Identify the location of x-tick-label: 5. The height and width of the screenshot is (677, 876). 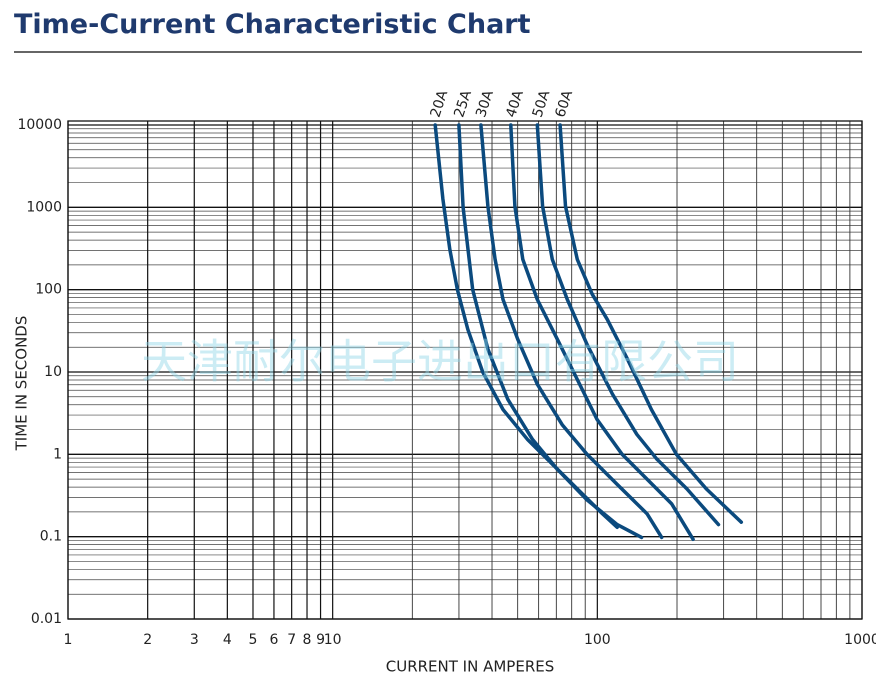
(253, 640).